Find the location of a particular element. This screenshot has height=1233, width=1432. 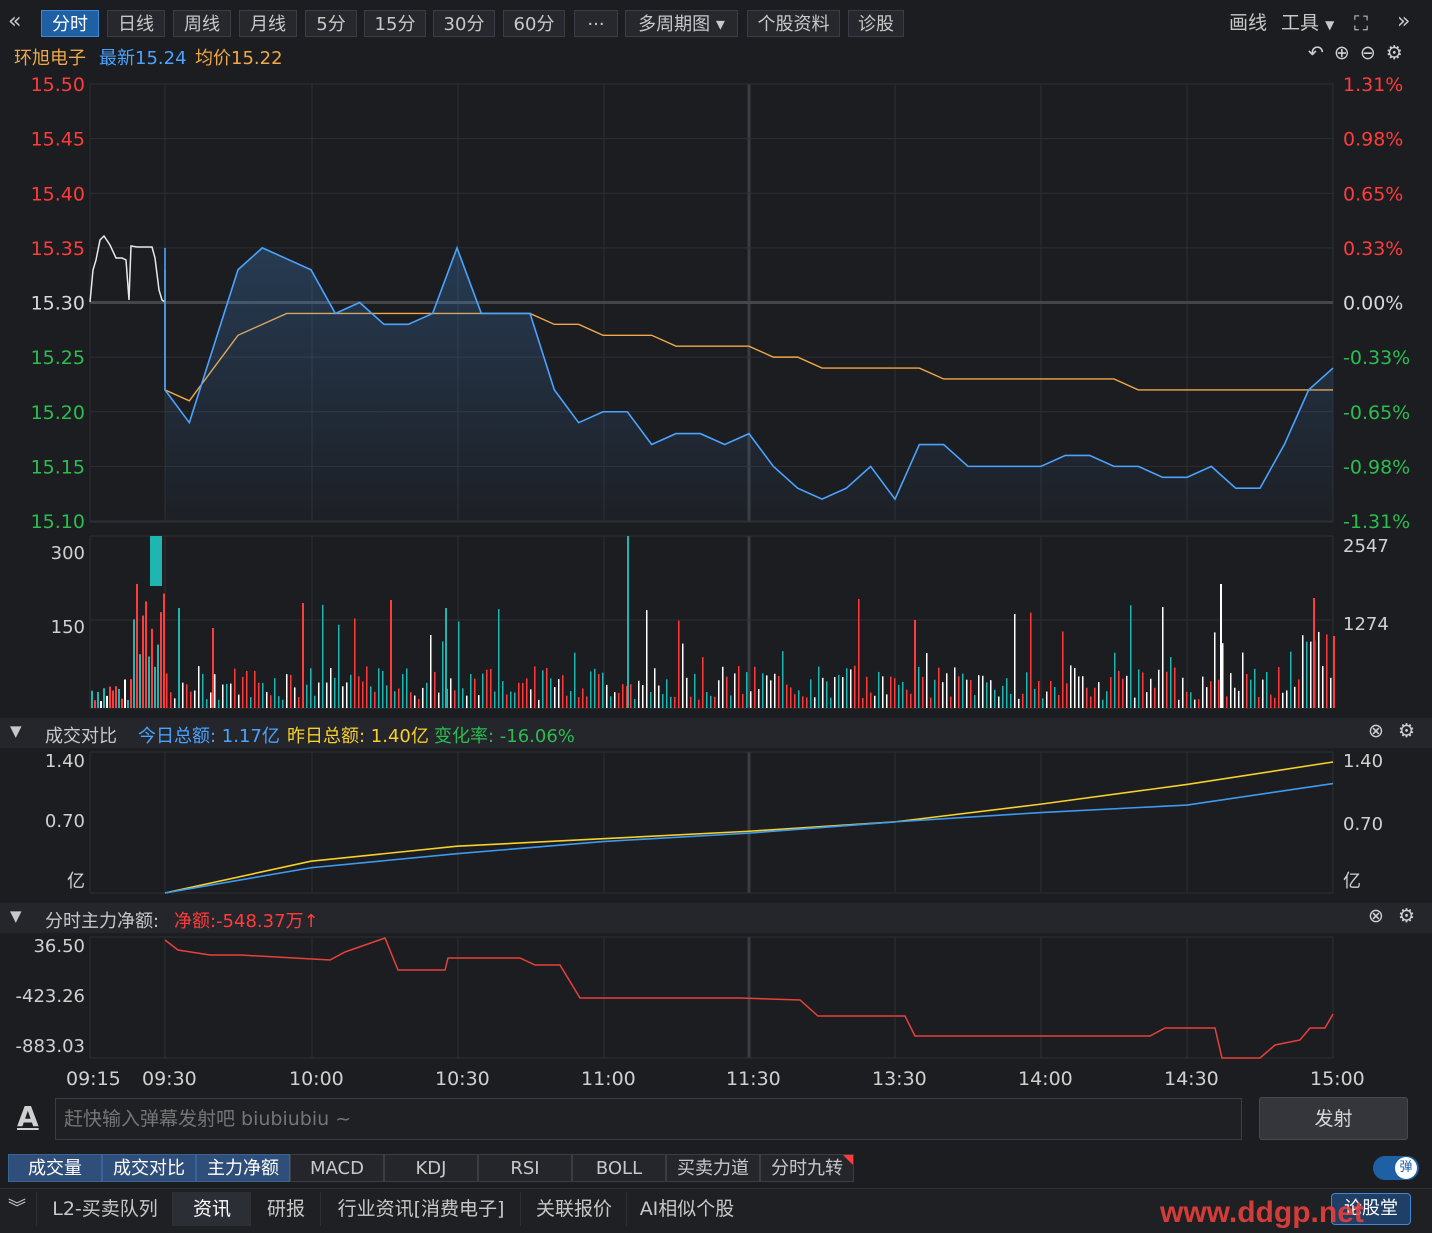

tab-10: 个股资料 is located at coordinates (793, 23).